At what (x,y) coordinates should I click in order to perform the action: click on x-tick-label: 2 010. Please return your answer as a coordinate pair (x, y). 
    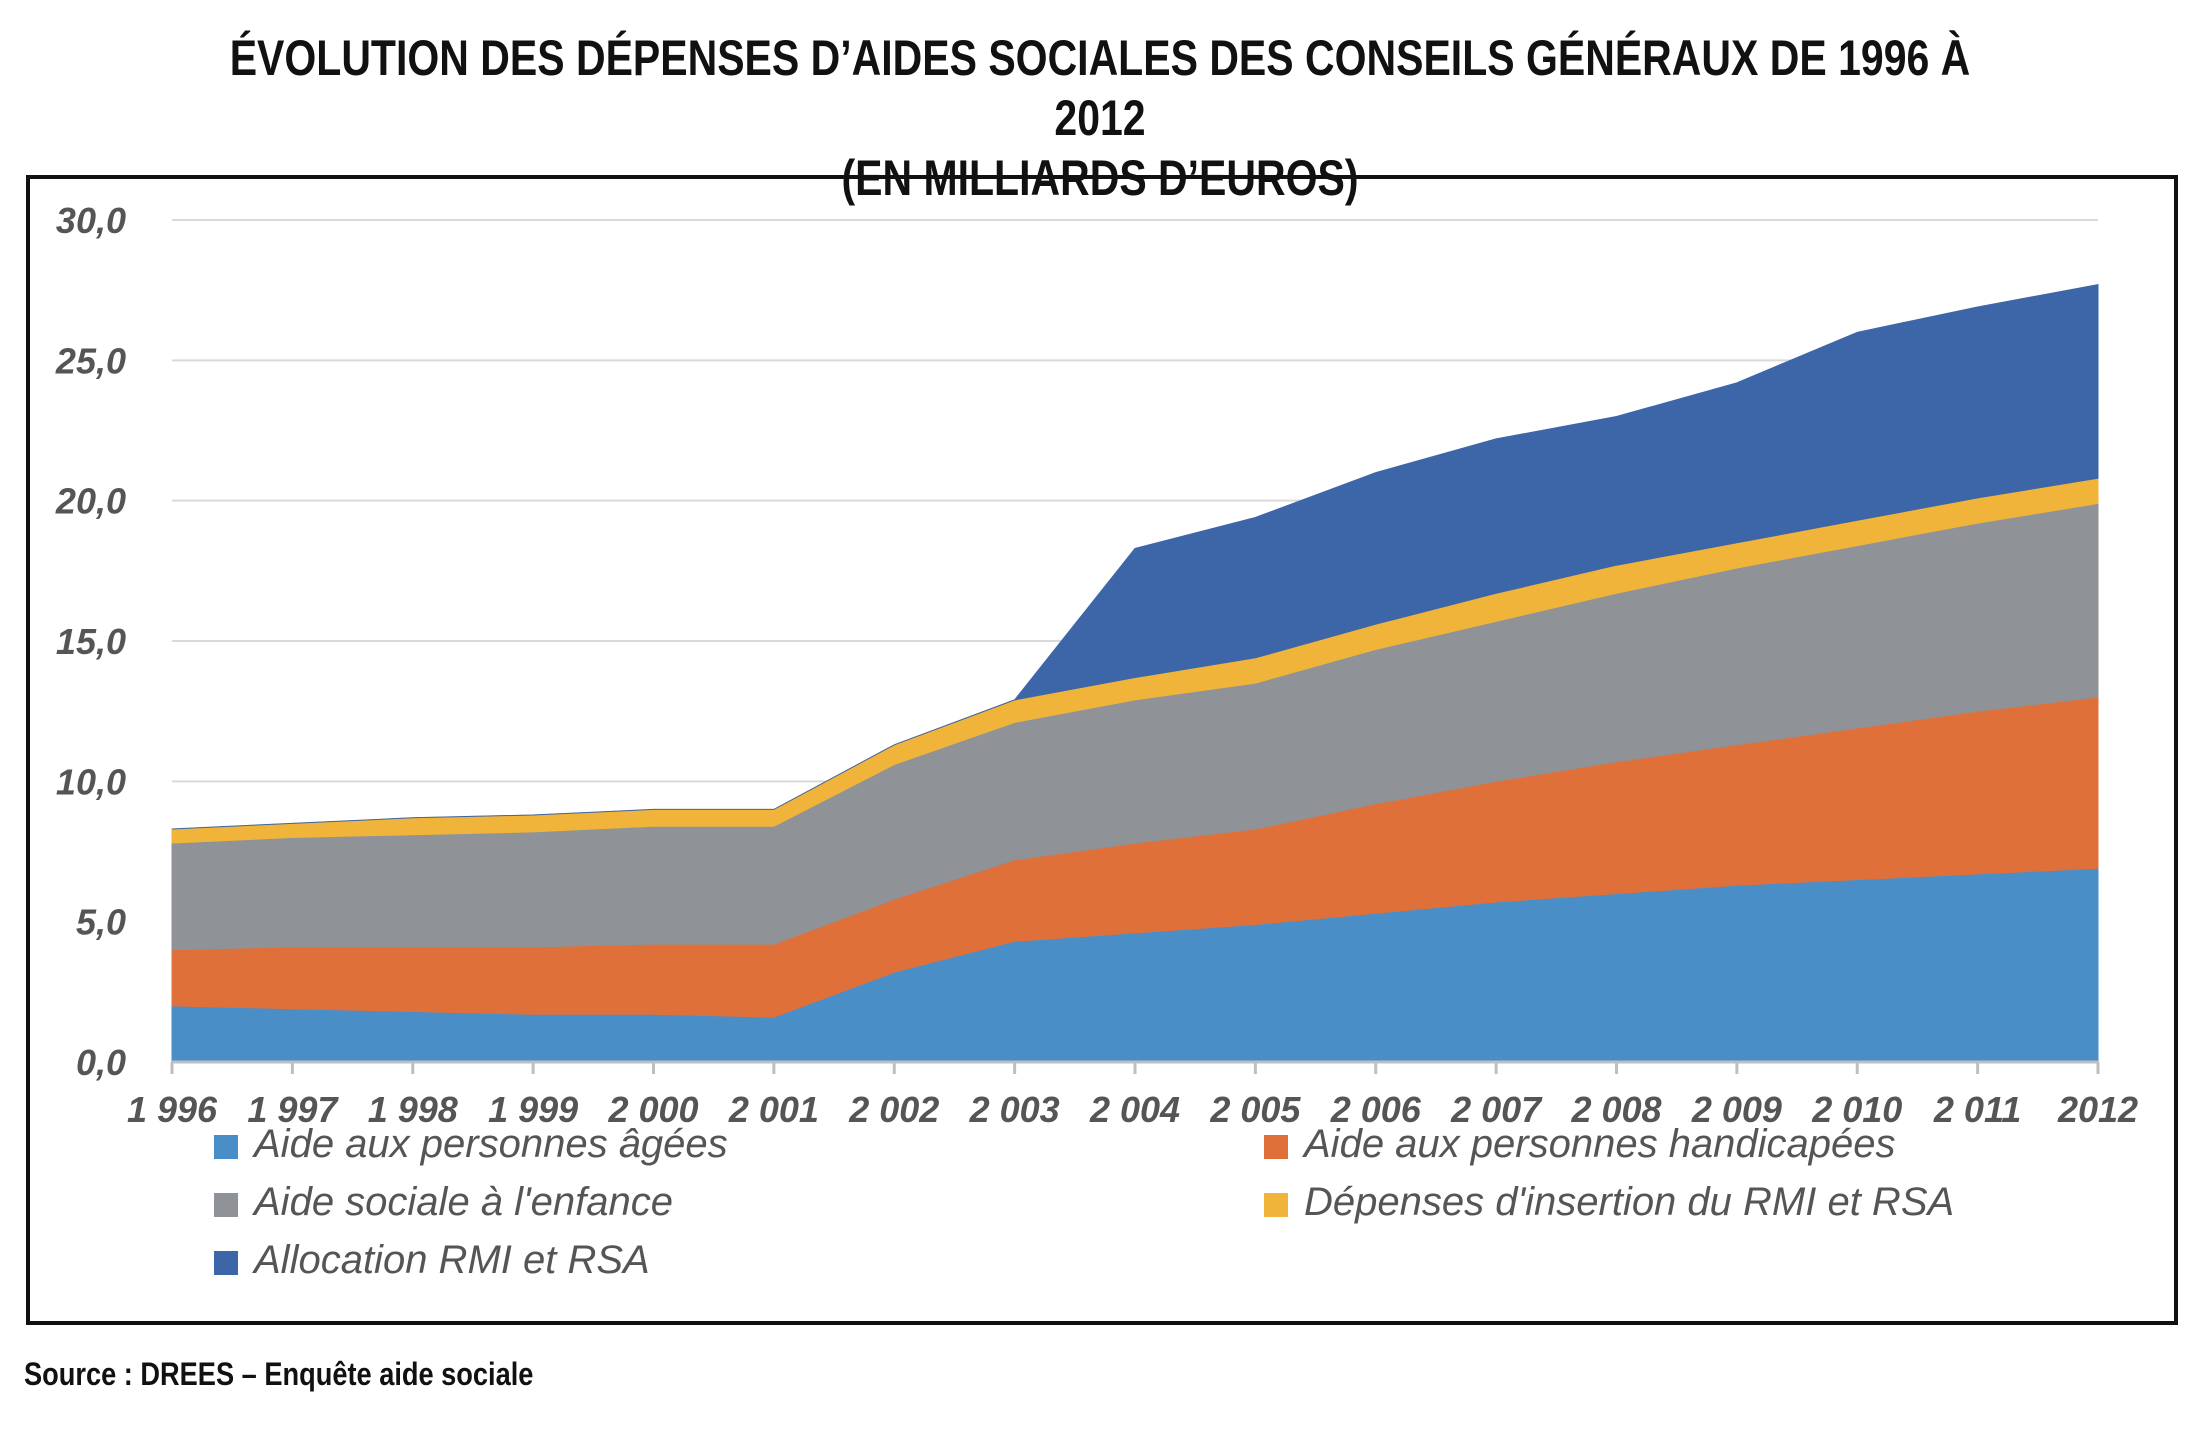
    Looking at the image, I should click on (1856, 1109).